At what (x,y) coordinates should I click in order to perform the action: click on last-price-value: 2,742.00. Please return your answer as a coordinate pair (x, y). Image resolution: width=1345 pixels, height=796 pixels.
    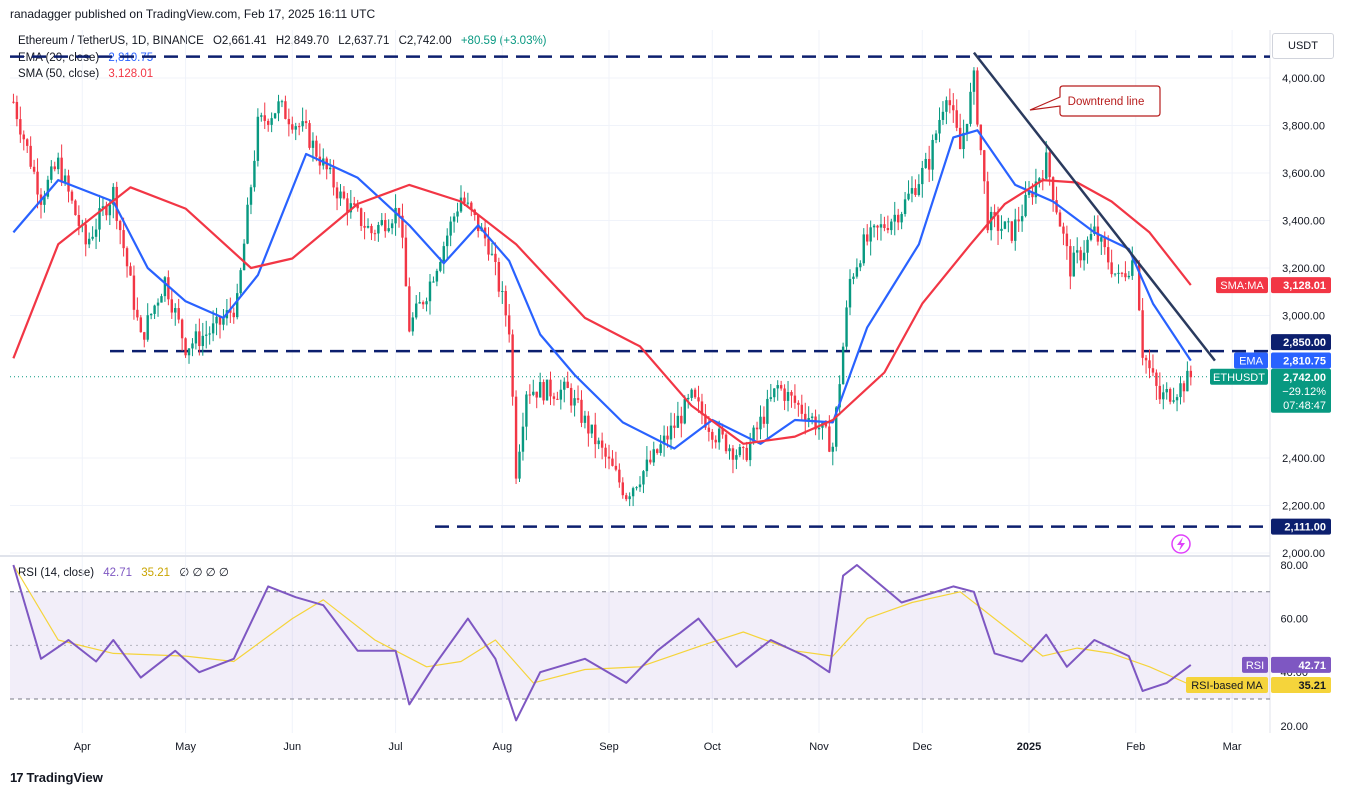
    Looking at the image, I should click on (1304, 378).